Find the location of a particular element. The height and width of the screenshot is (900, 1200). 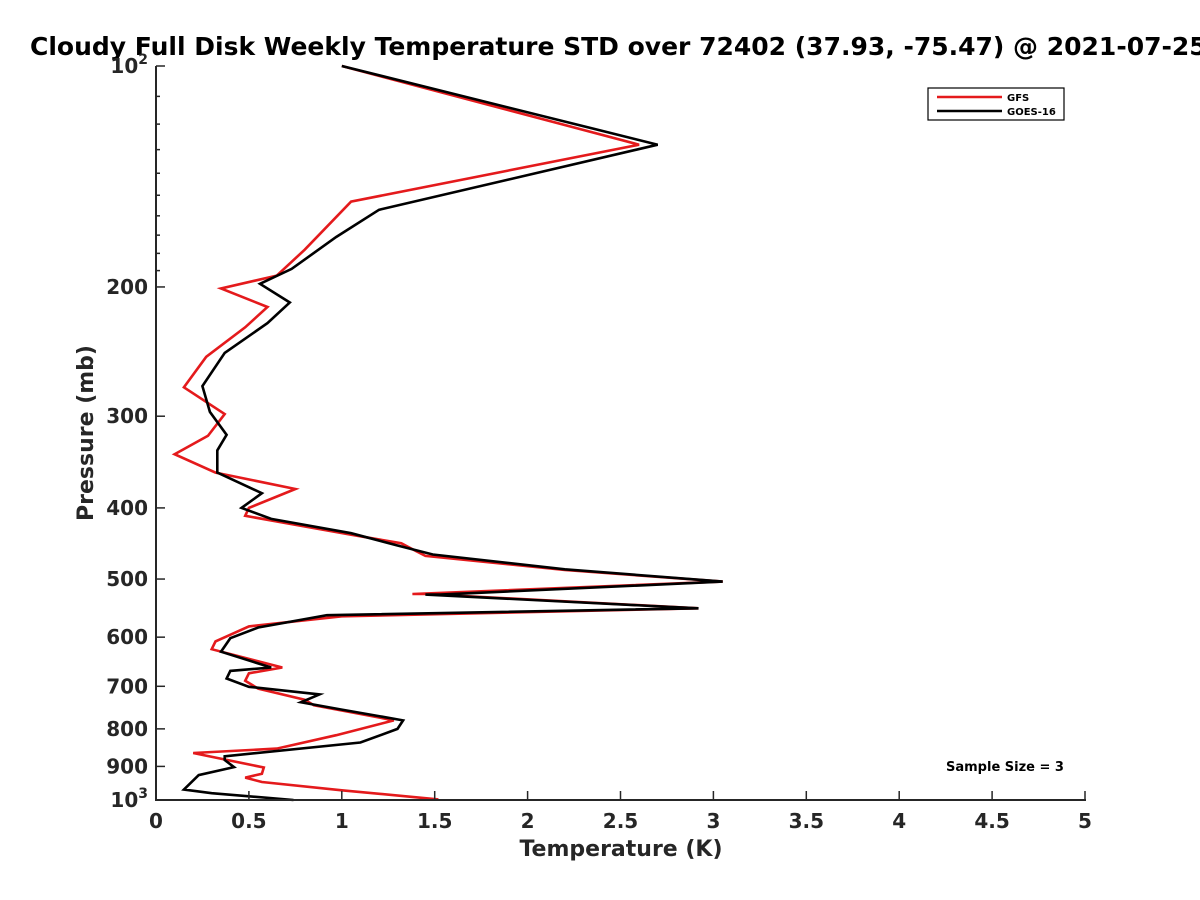

x-tick-label: 1 is located at coordinates (342, 821).